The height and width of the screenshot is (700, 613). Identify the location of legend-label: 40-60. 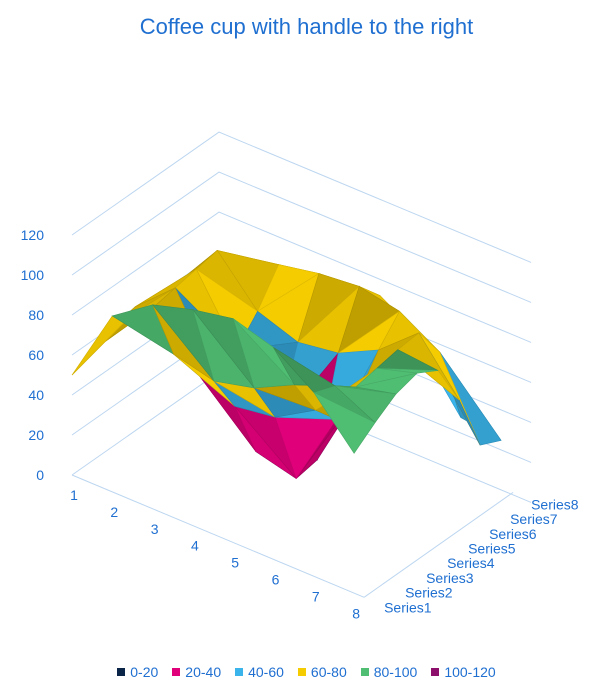
(266, 672).